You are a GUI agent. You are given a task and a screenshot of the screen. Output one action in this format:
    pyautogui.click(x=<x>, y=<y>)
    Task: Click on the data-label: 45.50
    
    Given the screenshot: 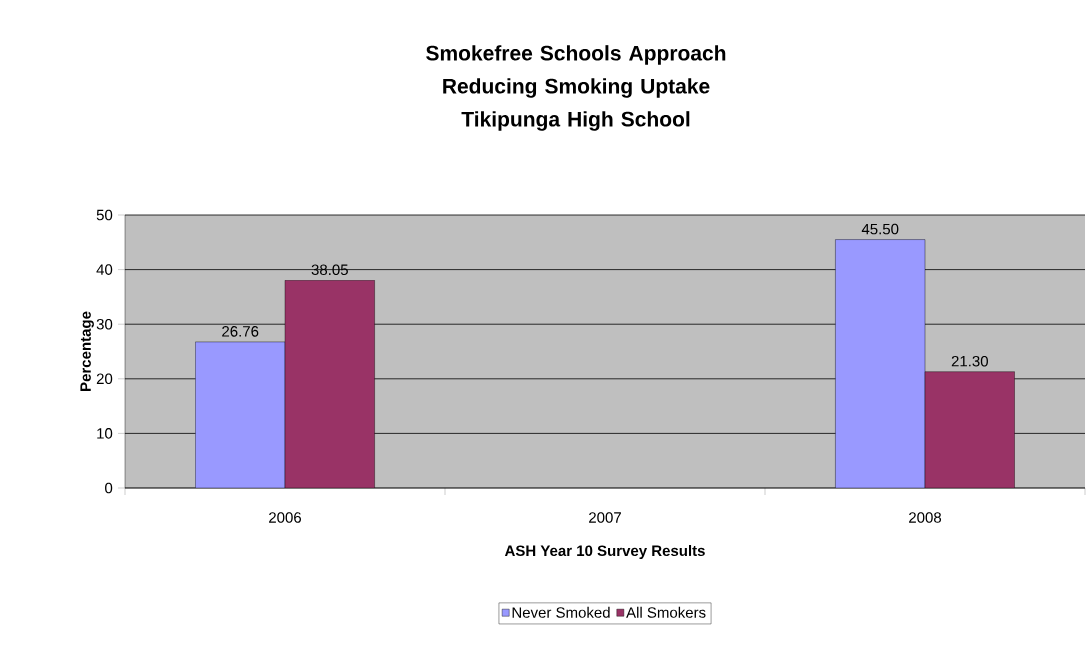 What is the action you would take?
    pyautogui.click(x=880, y=229)
    